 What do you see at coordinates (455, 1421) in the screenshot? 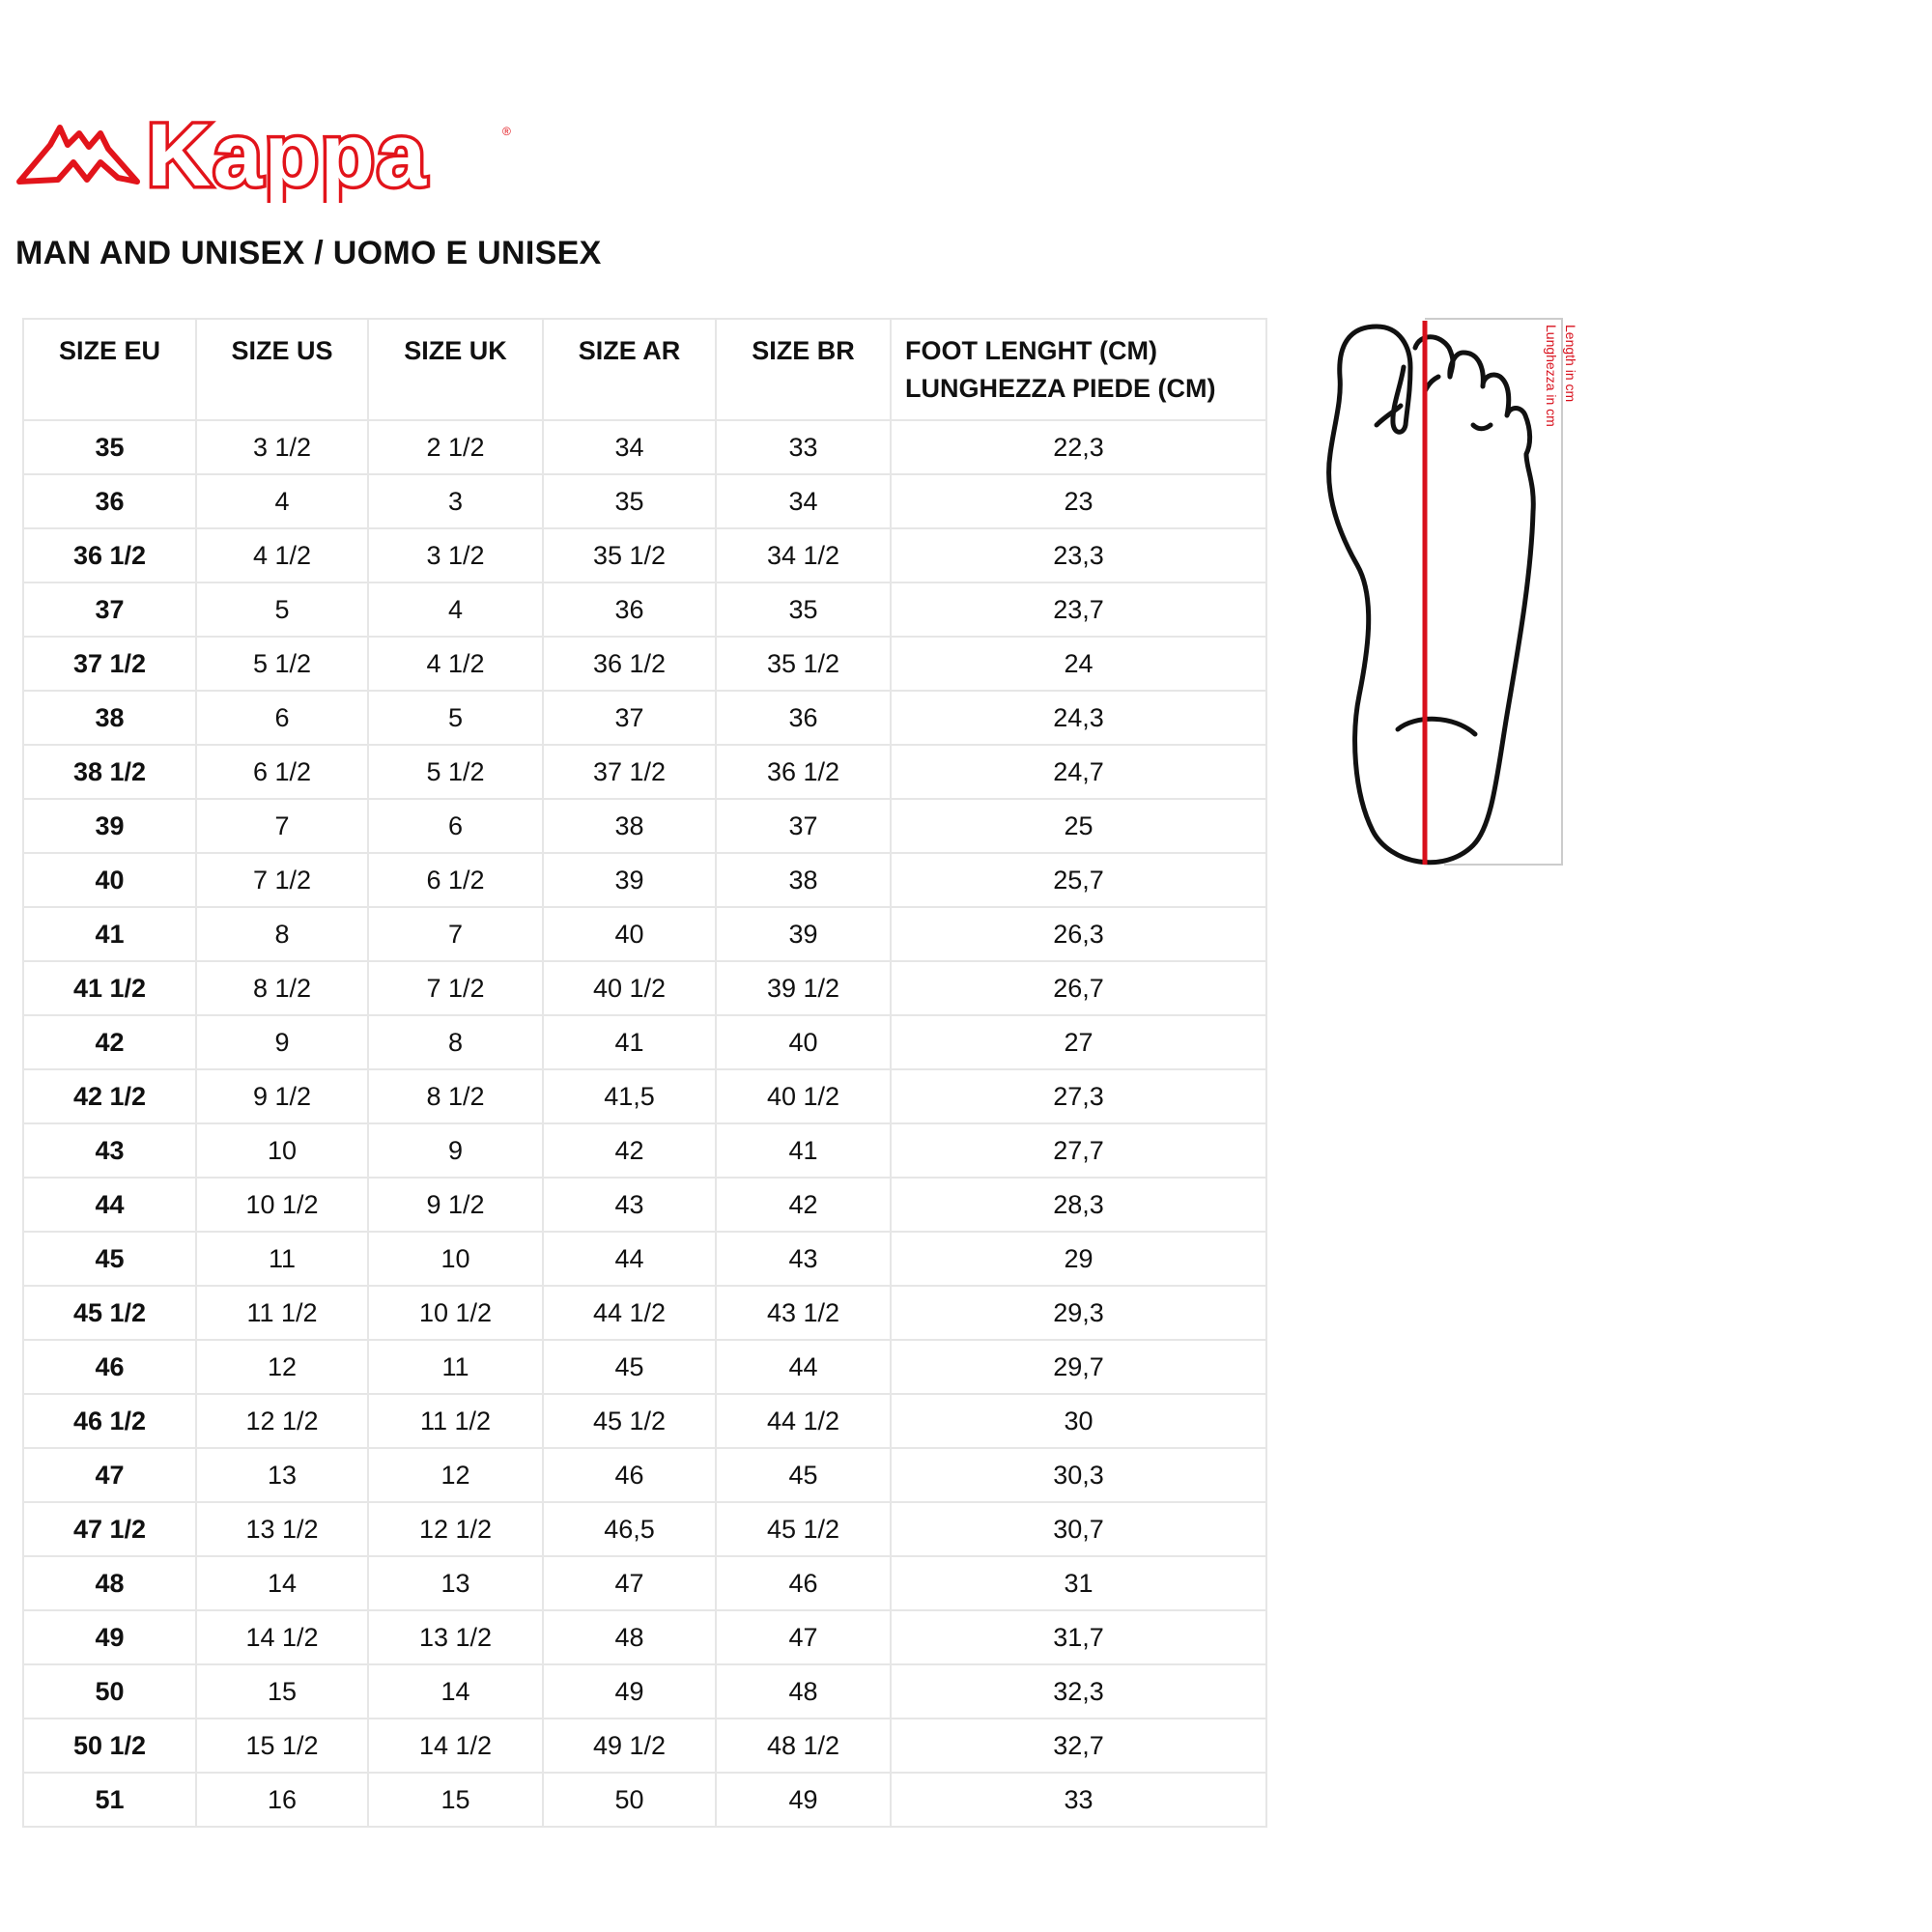
I see `cell-size-uk: 11 1/2` at bounding box center [455, 1421].